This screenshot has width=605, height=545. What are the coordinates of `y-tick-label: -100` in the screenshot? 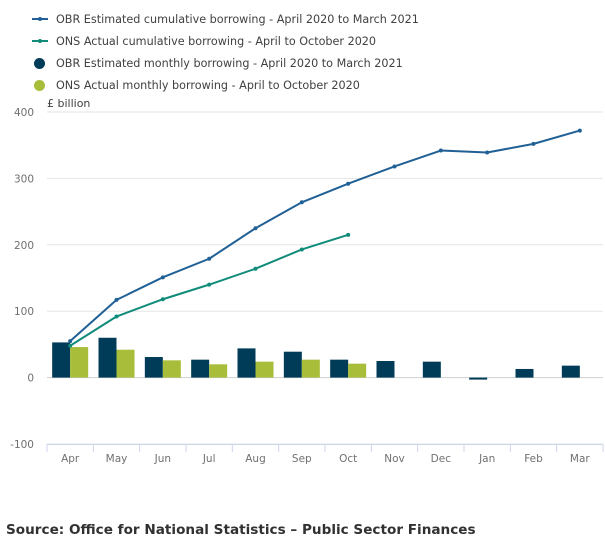 It's located at (22, 445).